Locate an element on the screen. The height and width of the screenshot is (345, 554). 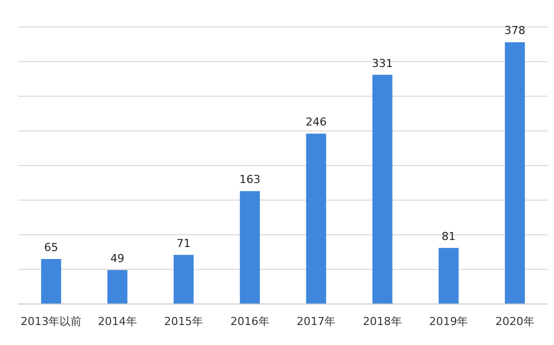
x-tick-label: 2020年 is located at coordinates (514, 321).